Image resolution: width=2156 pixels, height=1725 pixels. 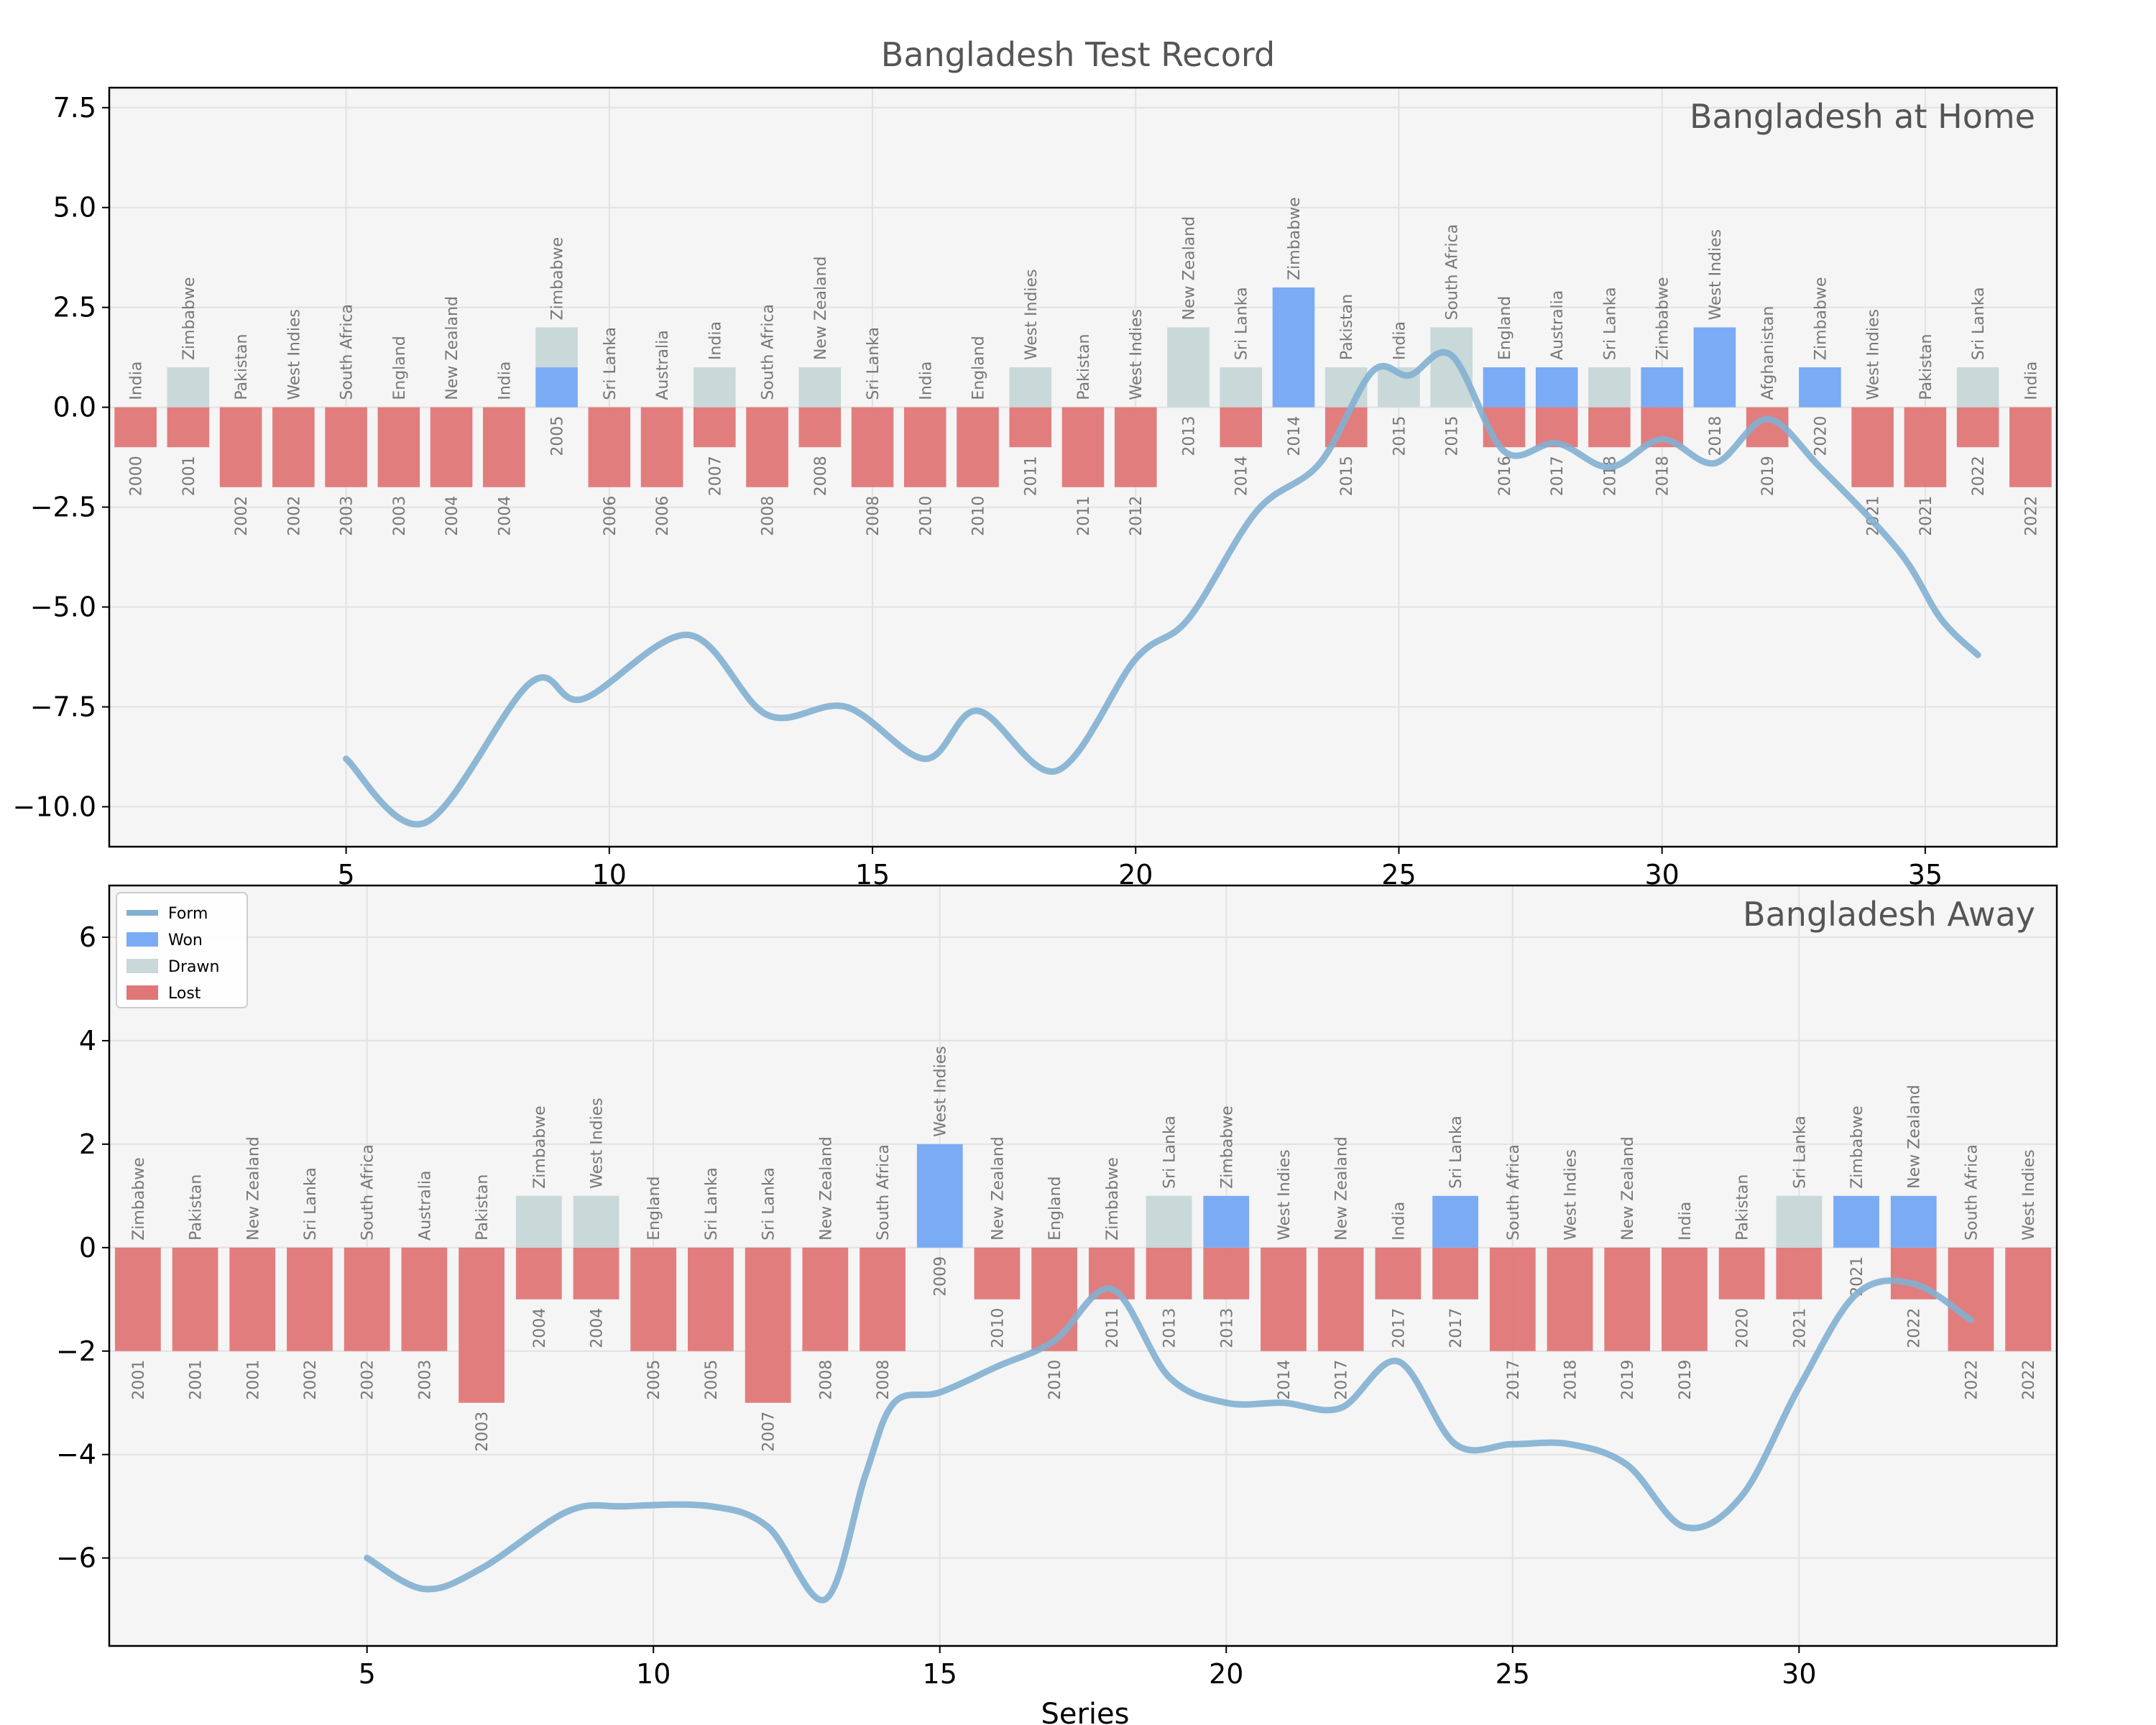 I want to click on legend-swatch-lost, so click(x=142, y=992).